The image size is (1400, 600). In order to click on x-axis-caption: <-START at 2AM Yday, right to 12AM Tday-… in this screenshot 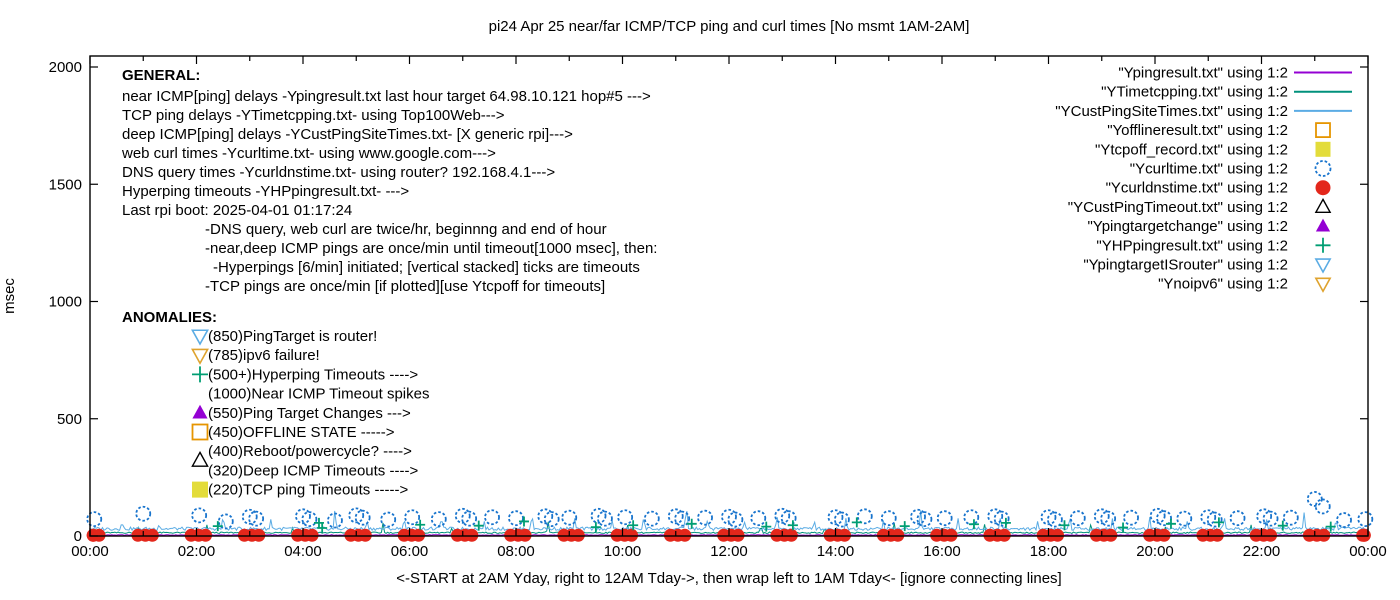, I will do `click(728, 578)`.